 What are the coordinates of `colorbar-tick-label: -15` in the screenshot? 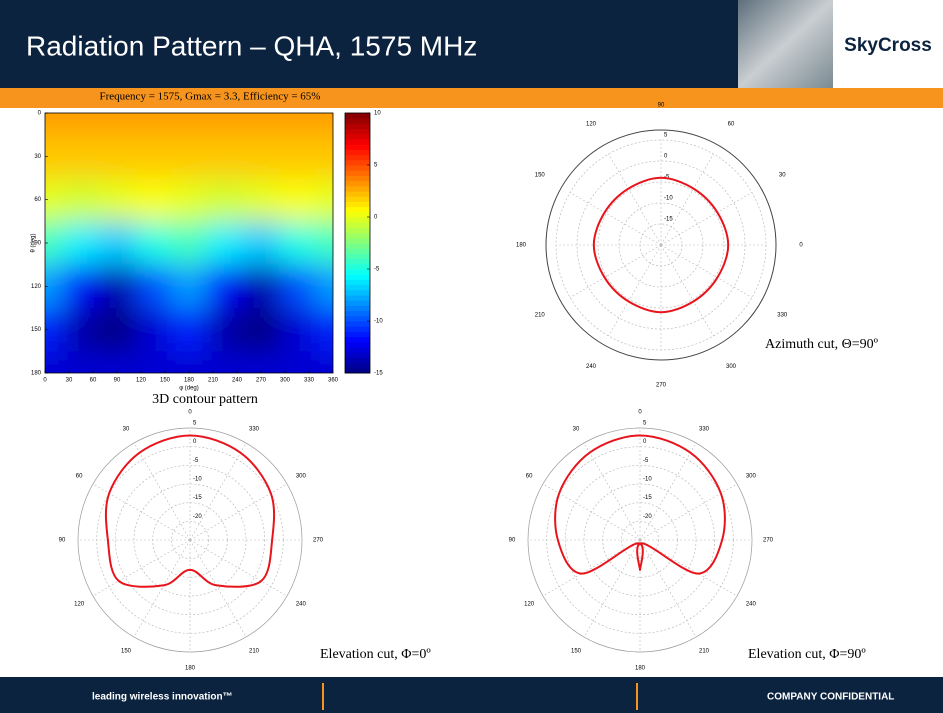 It's located at (378, 374).